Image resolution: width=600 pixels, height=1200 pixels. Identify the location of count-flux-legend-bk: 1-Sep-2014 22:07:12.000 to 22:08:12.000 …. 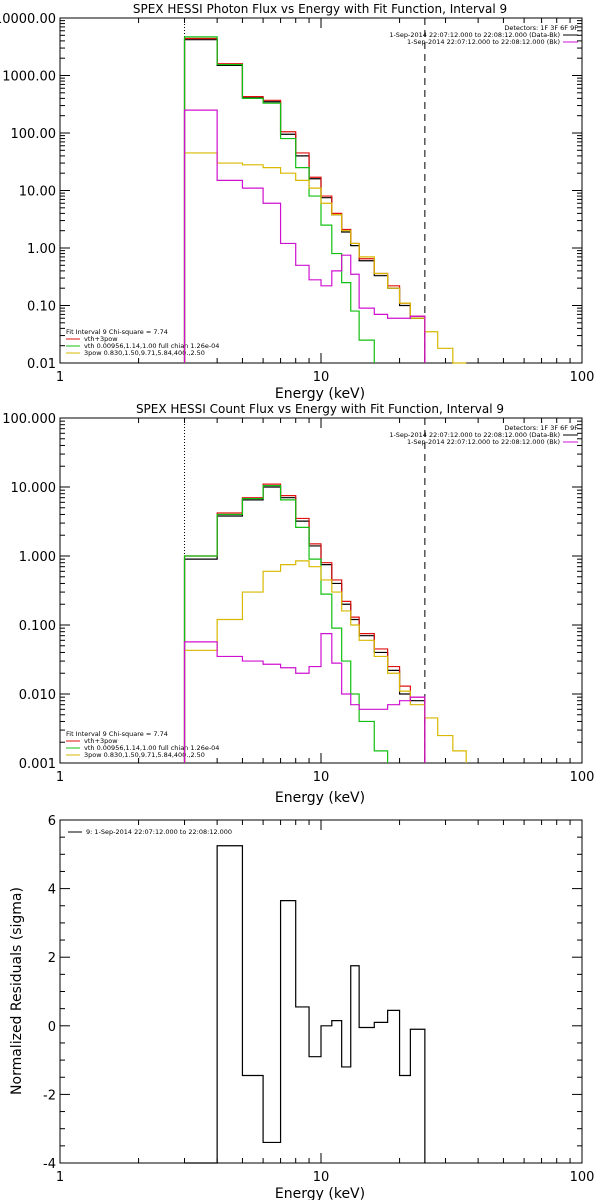
(483, 442).